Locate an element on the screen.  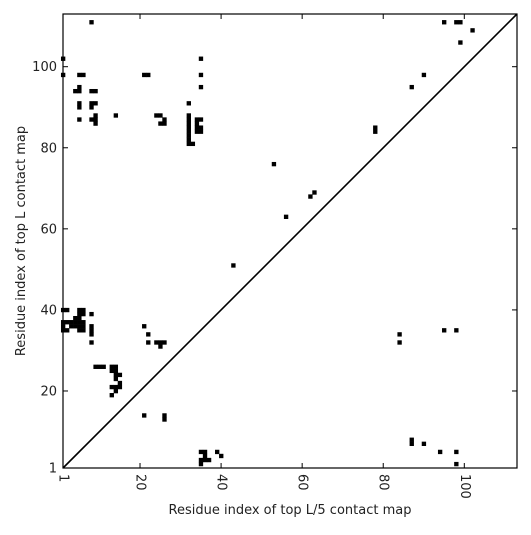
y-axis-label: Residue index of top L contact map is located at coordinates (21, 241).